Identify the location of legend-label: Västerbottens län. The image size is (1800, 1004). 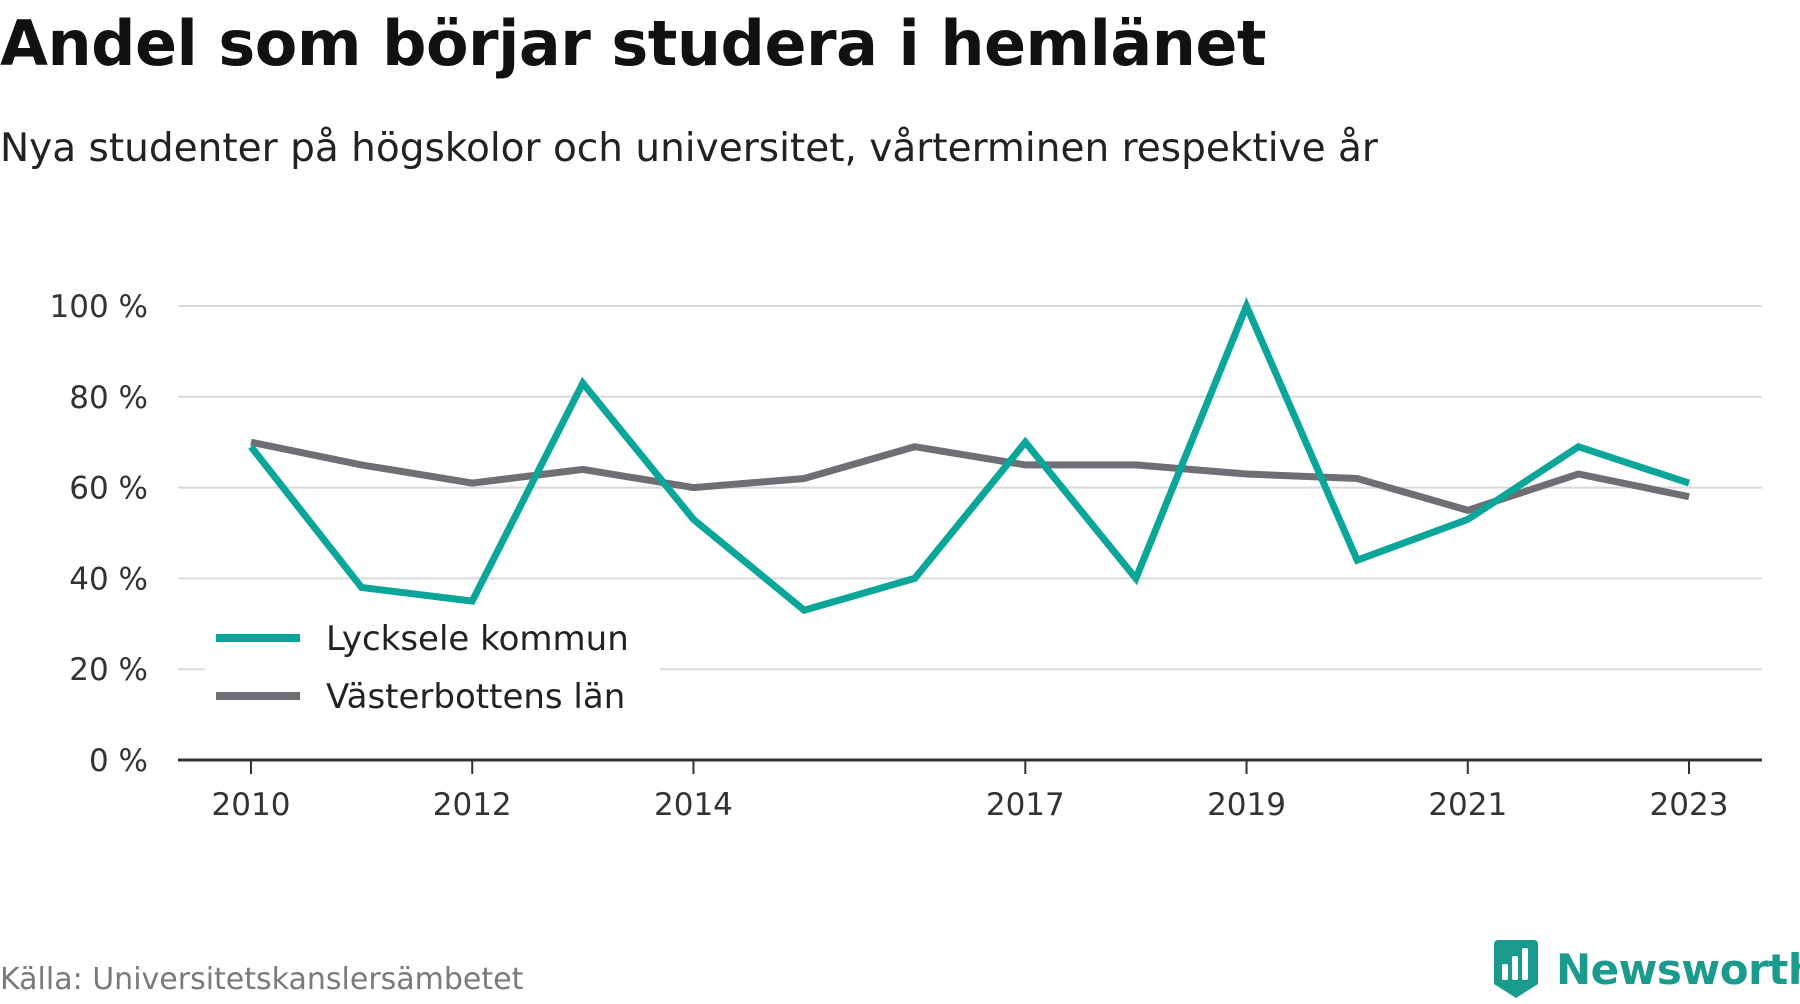
(475, 697).